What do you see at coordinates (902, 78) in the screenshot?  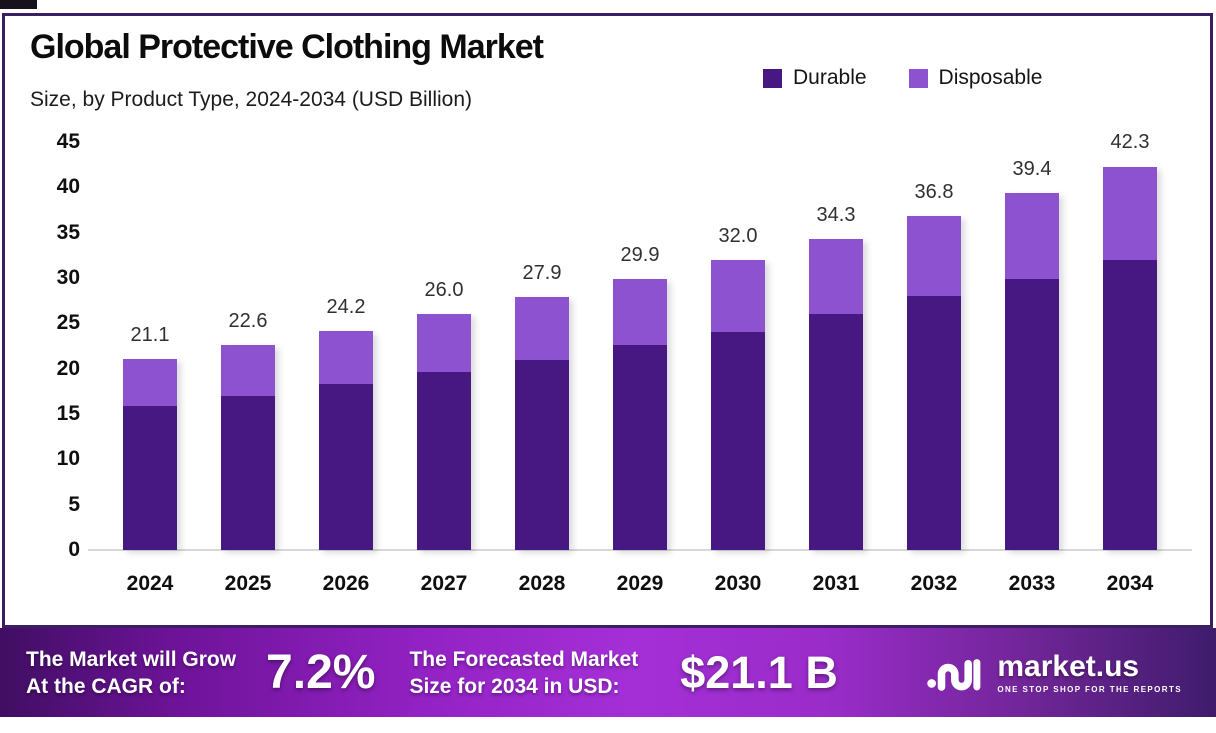 I see `legend: Durable Disposable` at bounding box center [902, 78].